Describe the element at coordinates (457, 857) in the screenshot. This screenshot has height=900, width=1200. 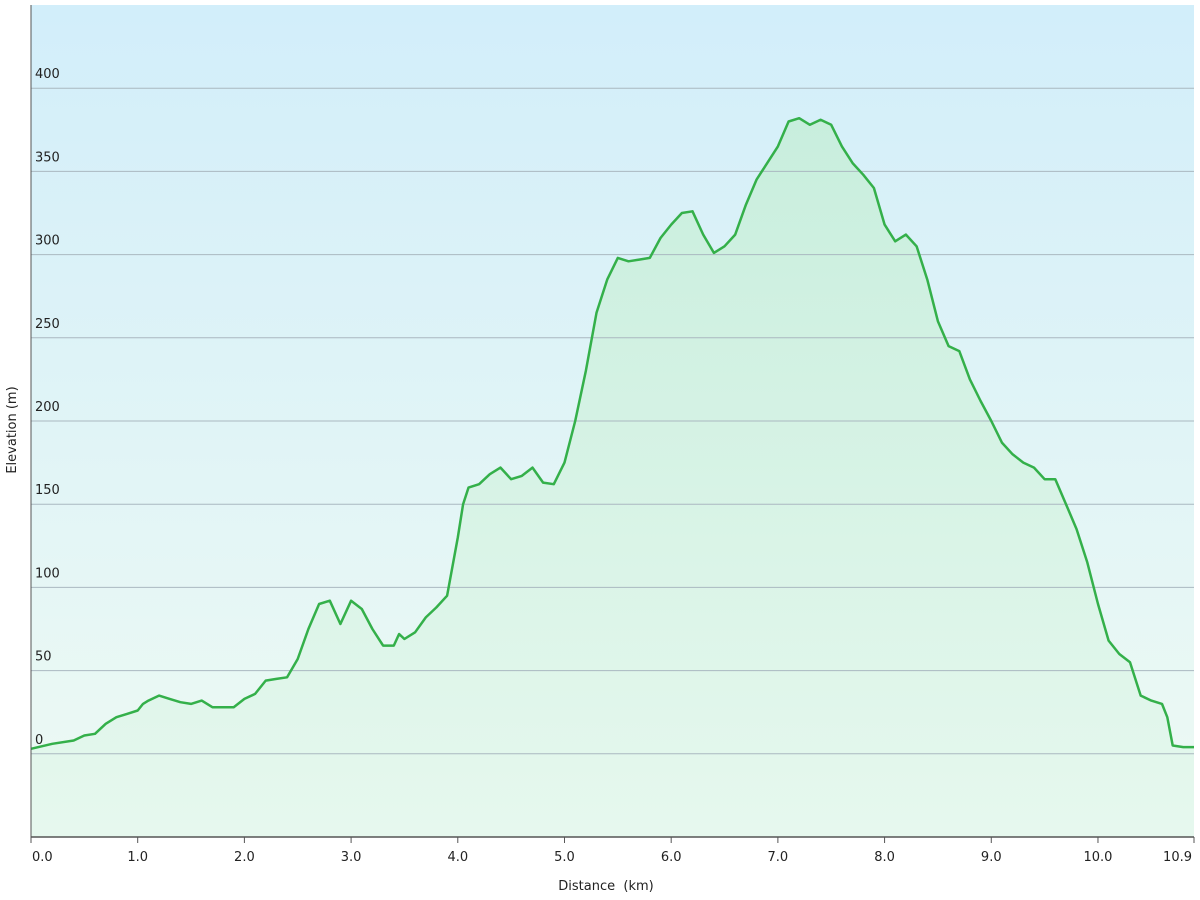
I see `x-tick-label: 4.0` at that location.